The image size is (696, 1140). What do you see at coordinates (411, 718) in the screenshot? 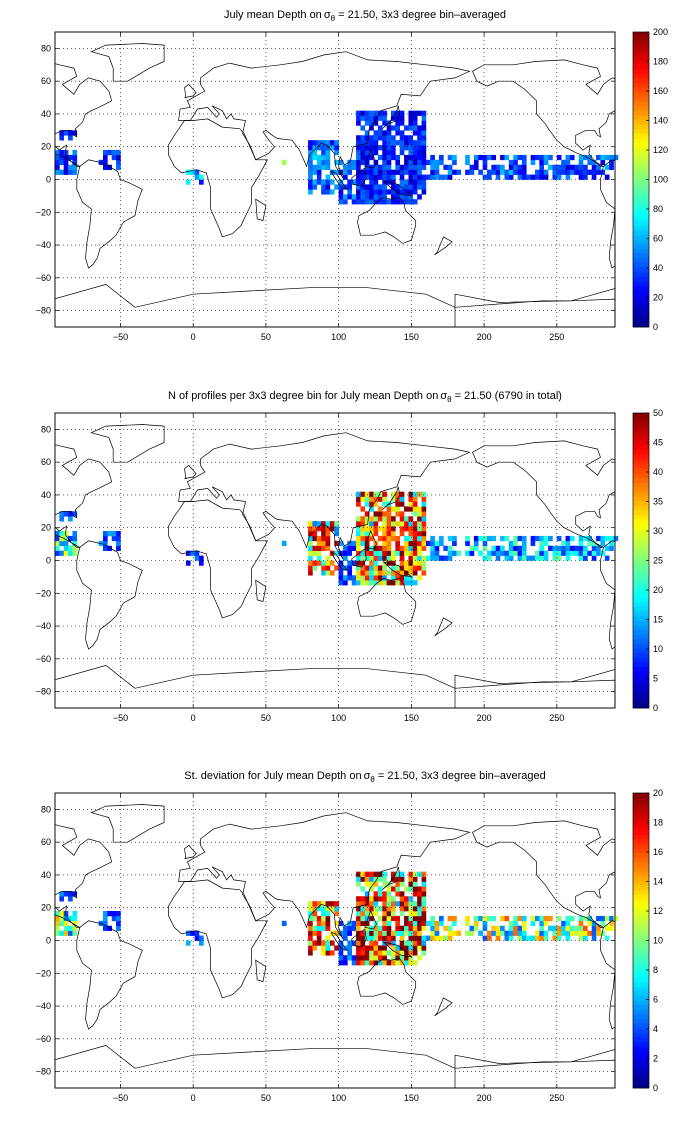
I see `x-tick-label: 150` at bounding box center [411, 718].